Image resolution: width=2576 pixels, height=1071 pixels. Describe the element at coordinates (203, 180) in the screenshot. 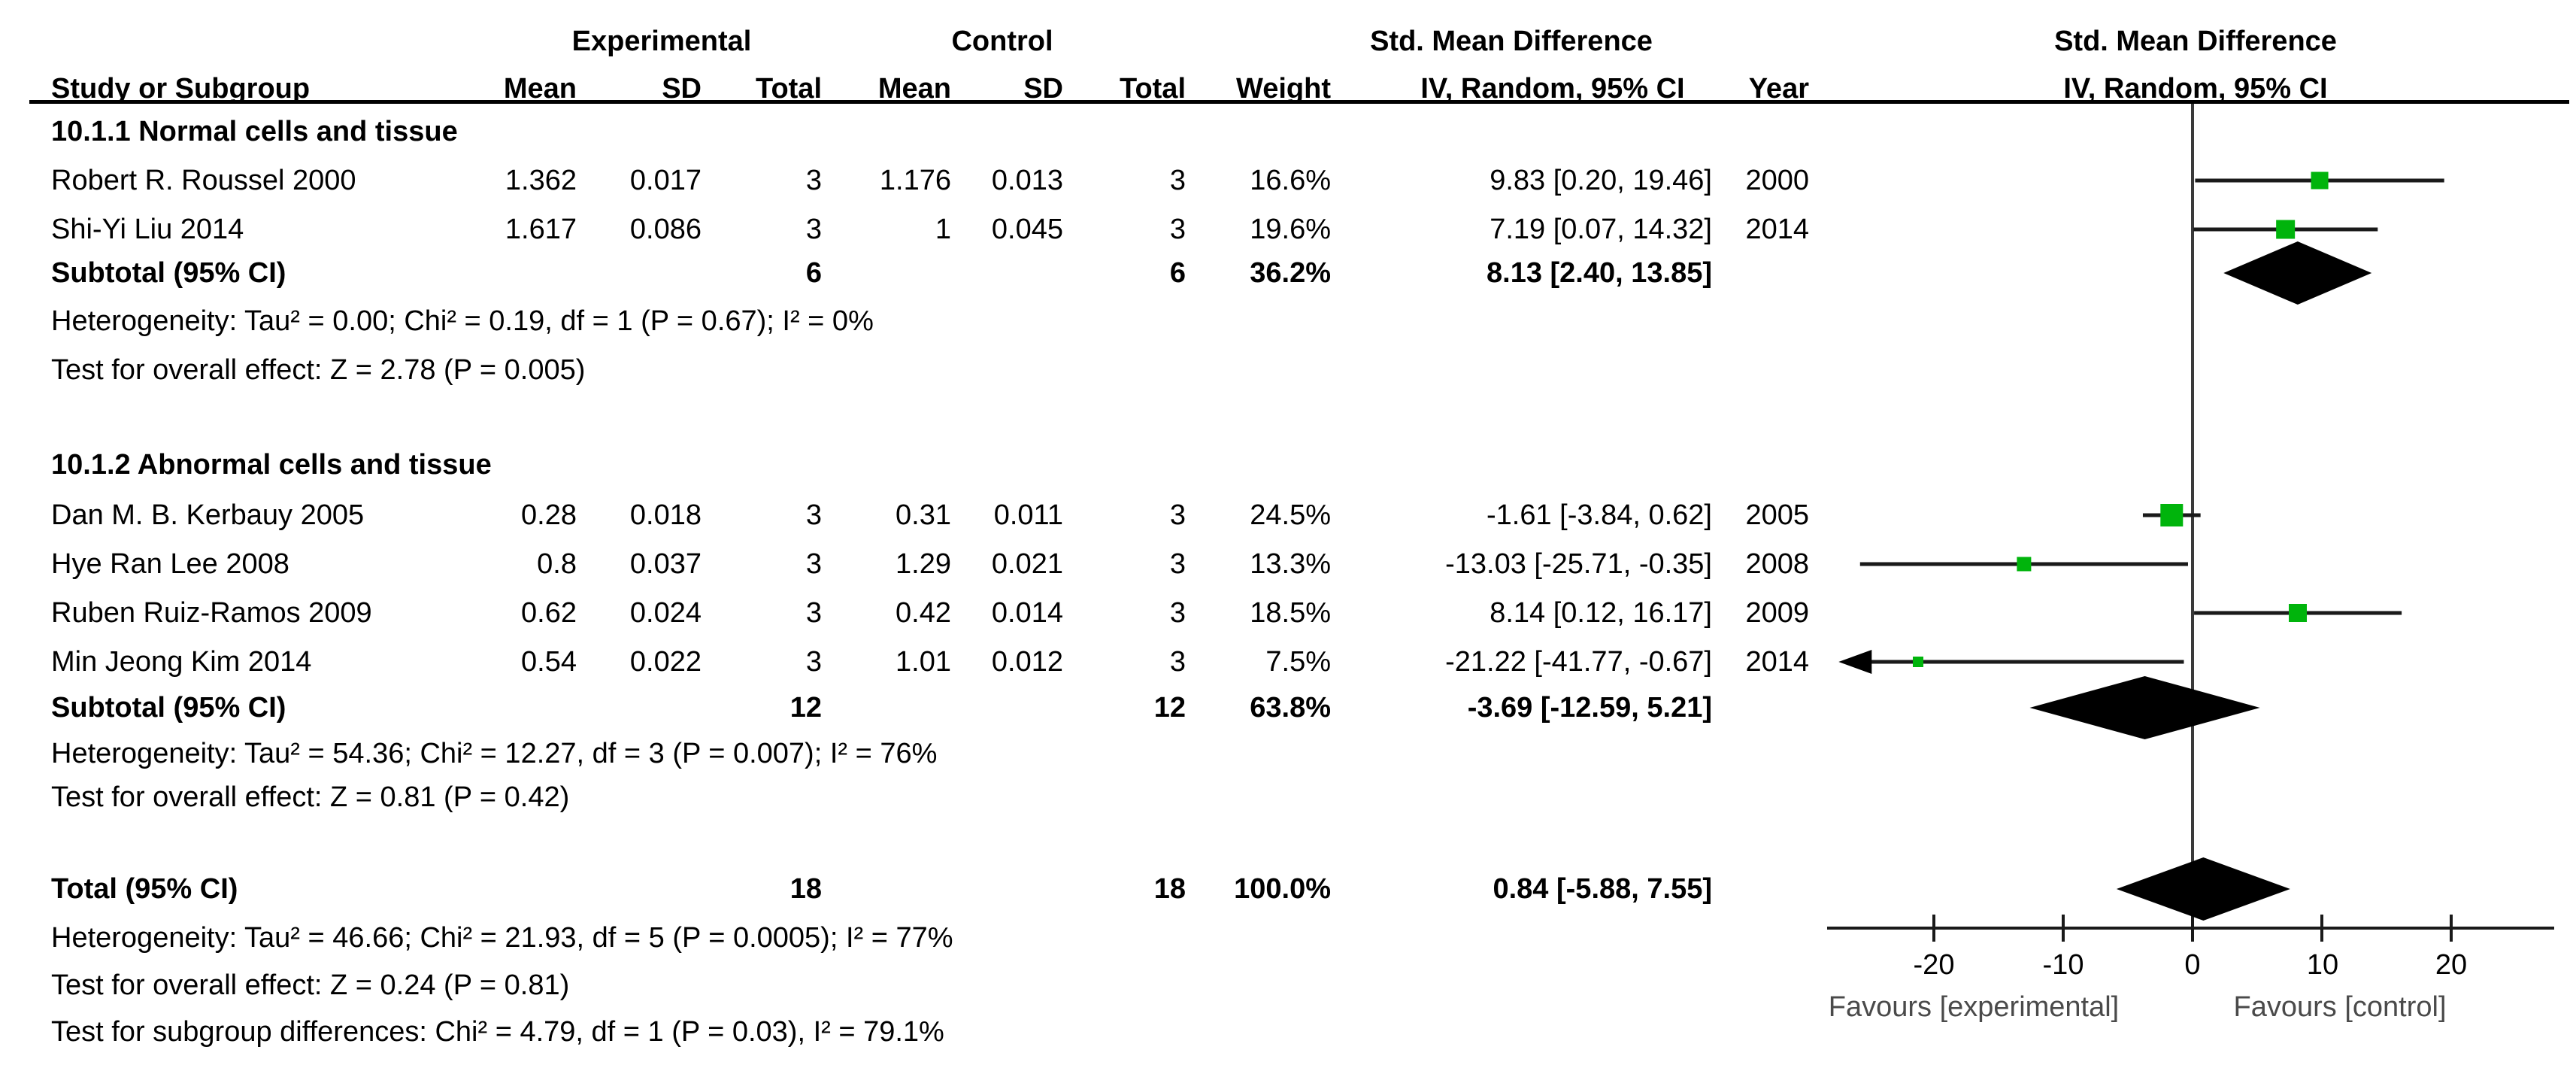

I see `study-name: Robert R. Roussel 2000` at that location.